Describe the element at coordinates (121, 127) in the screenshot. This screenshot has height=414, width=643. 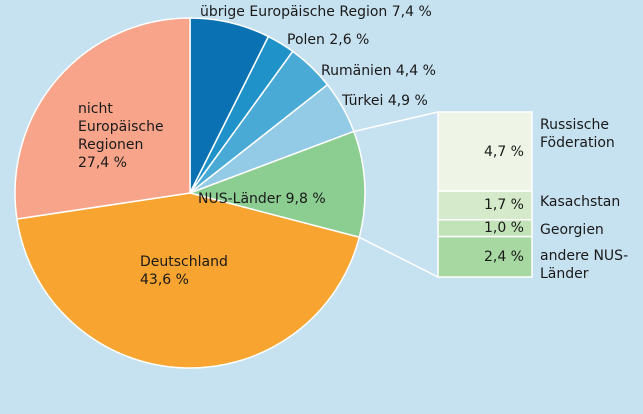
I see `label-name: nicht Europäische Regionen` at that location.